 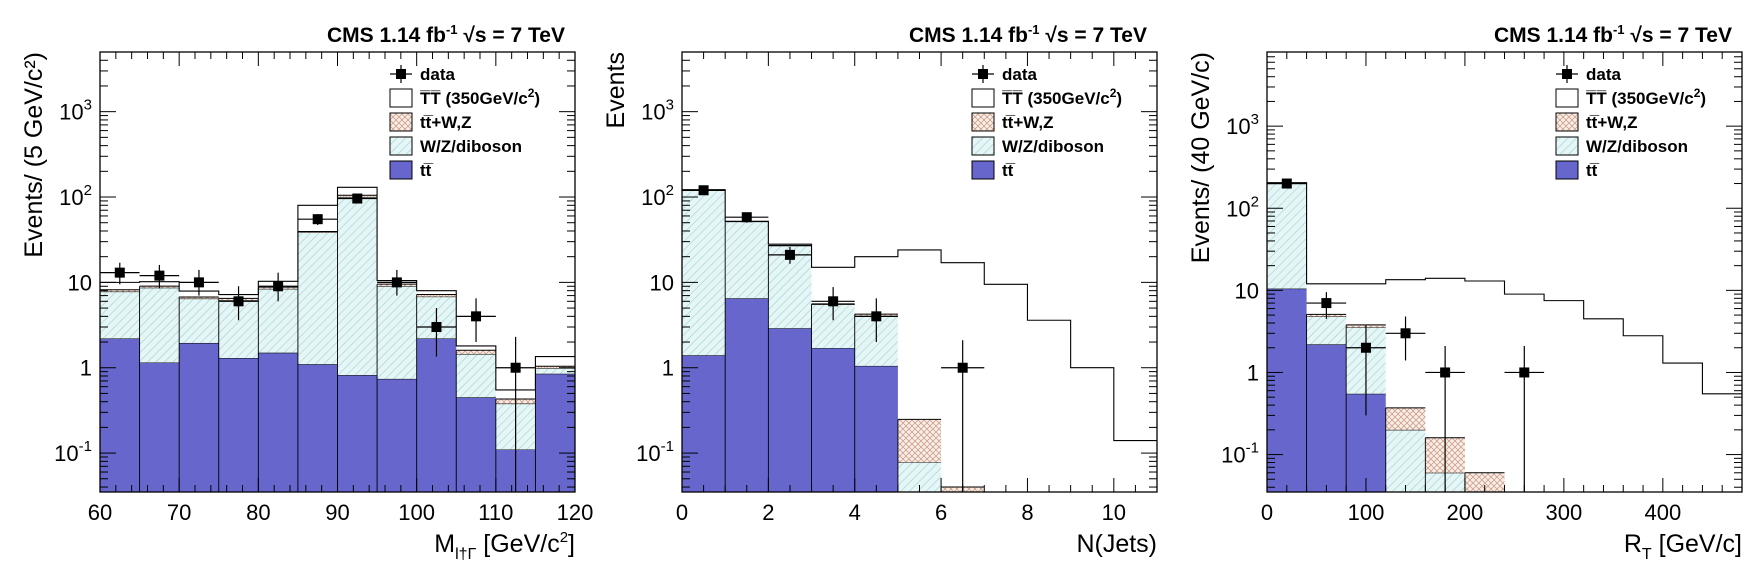 I want to click on legend-label: tt̅+W,Z, so click(x=1027, y=122).